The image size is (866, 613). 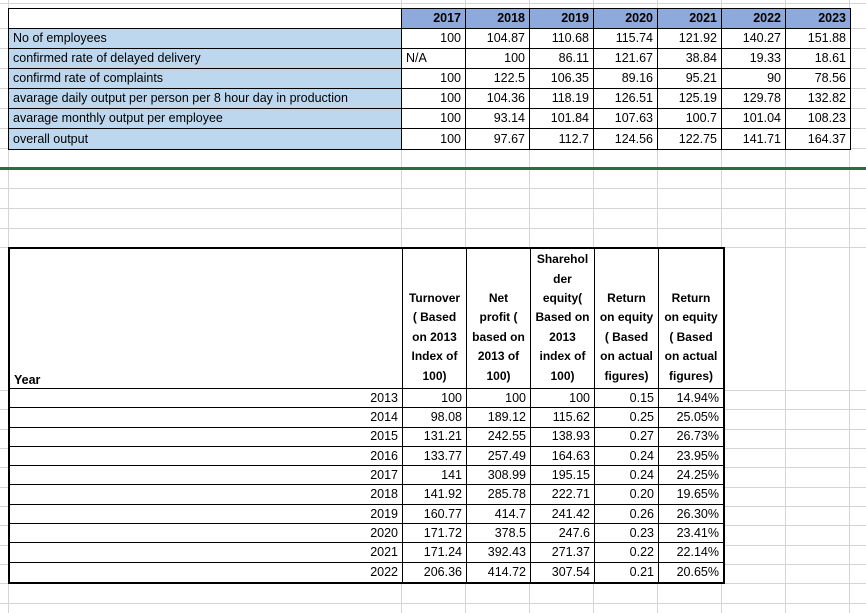 What do you see at coordinates (499, 319) in the screenshot?
I see `column-header-cell: Net profit ( based on 2013 of 100)` at bounding box center [499, 319].